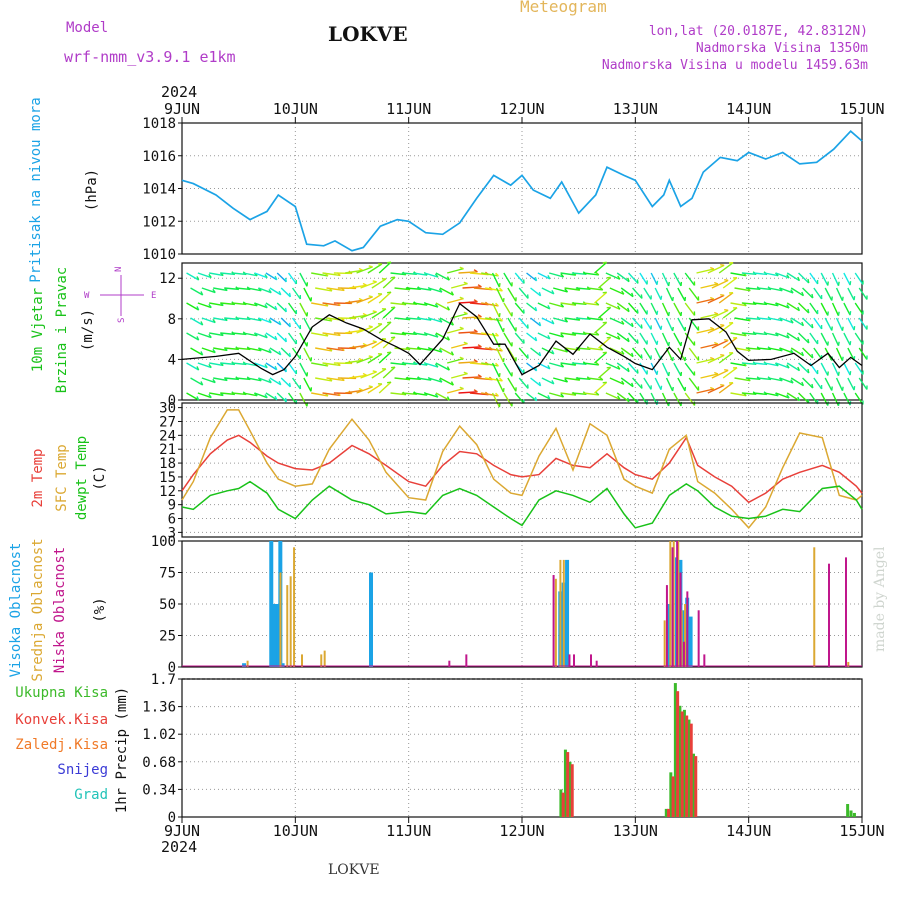  What do you see at coordinates (179, 92) in the screenshot?
I see `year-top: 2024` at bounding box center [179, 92].